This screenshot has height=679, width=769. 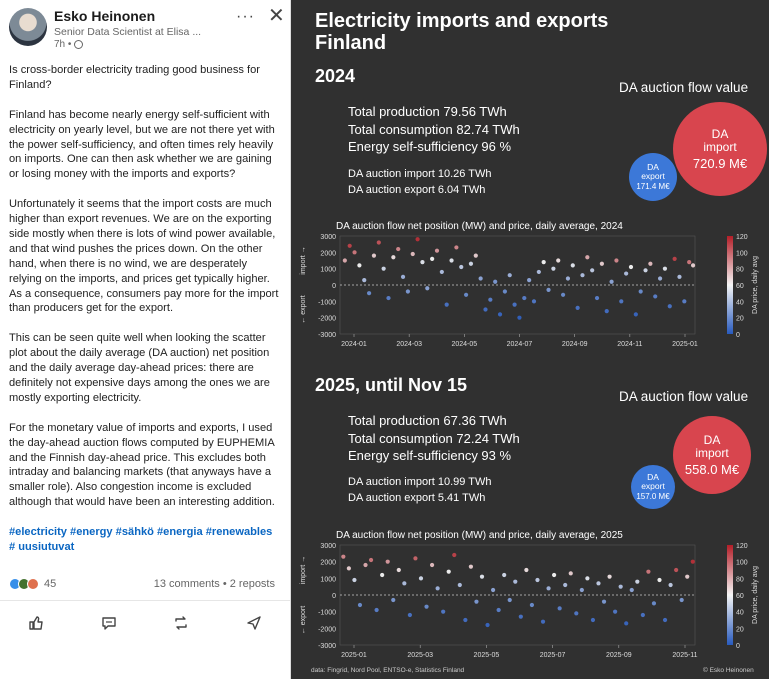 What do you see at coordinates (417, 190) in the screenshot?
I see `da-export: DA auction export 6.04 TWh` at bounding box center [417, 190].